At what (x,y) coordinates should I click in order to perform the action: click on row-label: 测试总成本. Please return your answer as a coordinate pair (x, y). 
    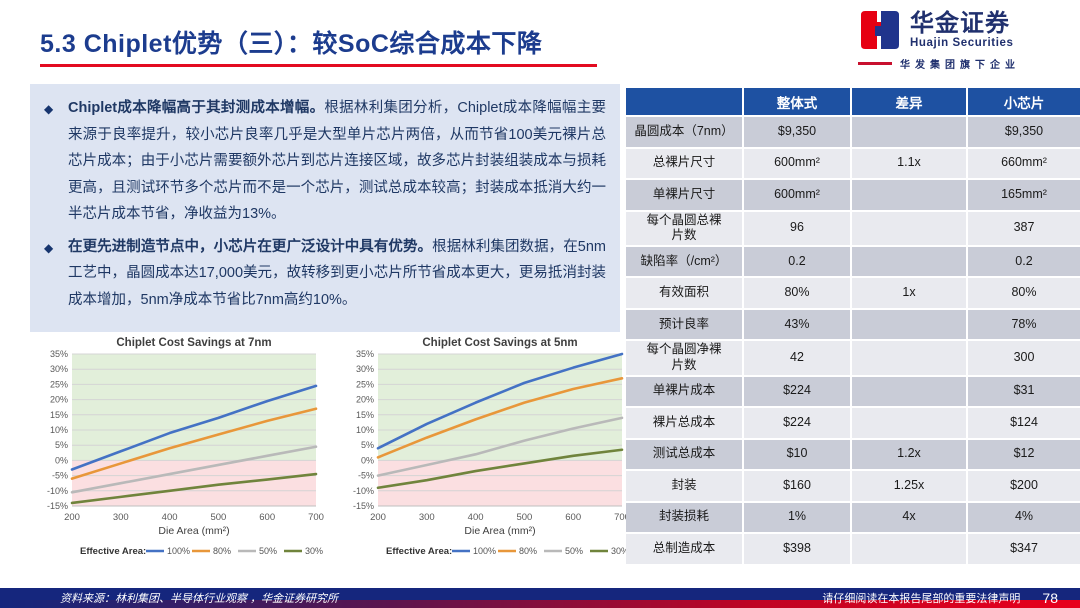
    Looking at the image, I should click on (684, 454).